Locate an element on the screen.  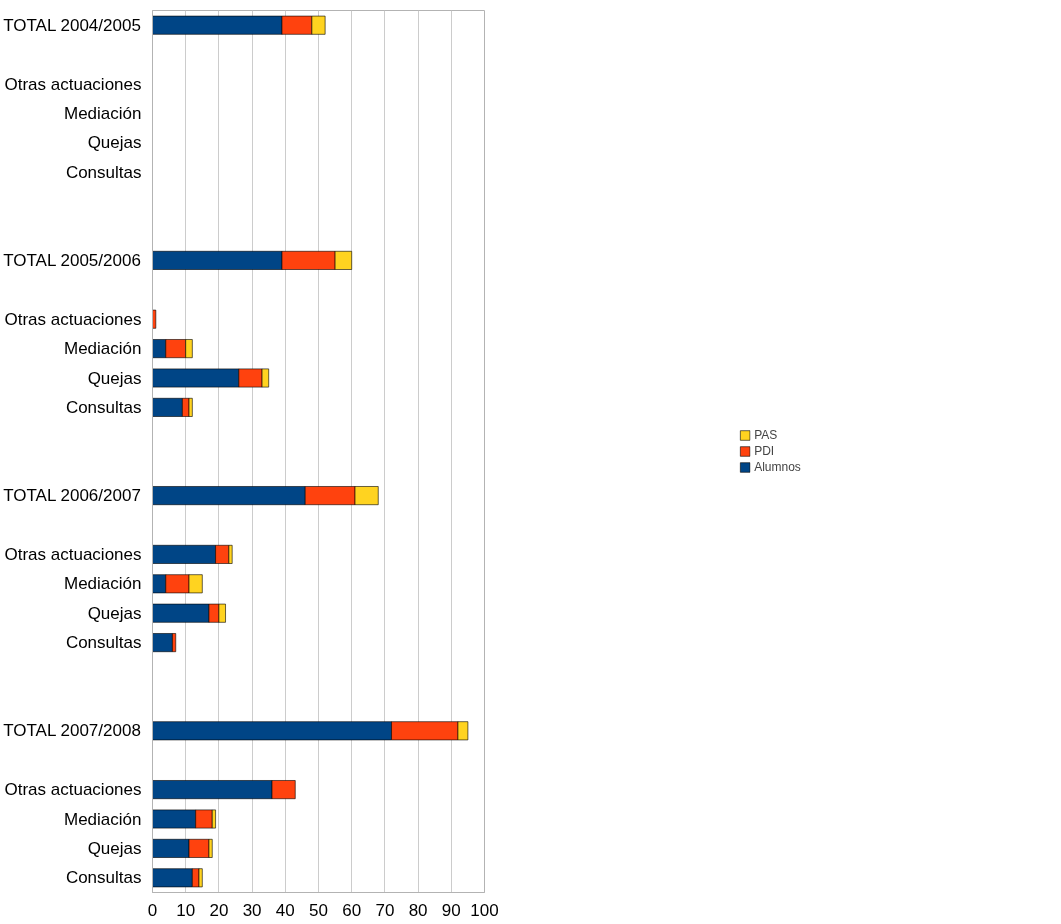
x-tick-label: 50 is located at coordinates (318, 910).